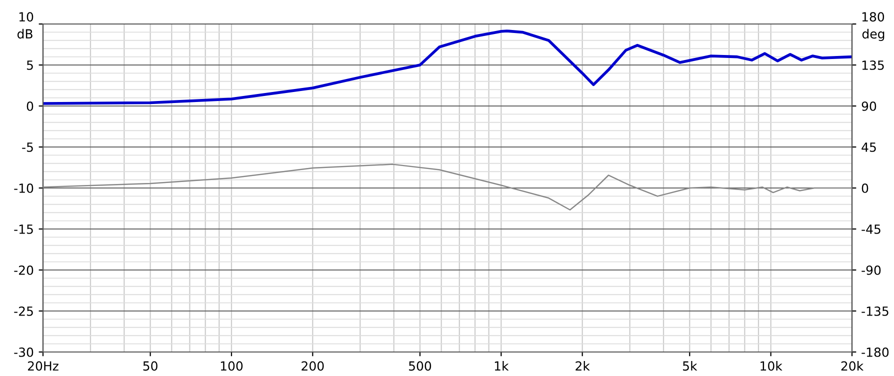  I want to click on x-tick-label: 10k, so click(771, 366).